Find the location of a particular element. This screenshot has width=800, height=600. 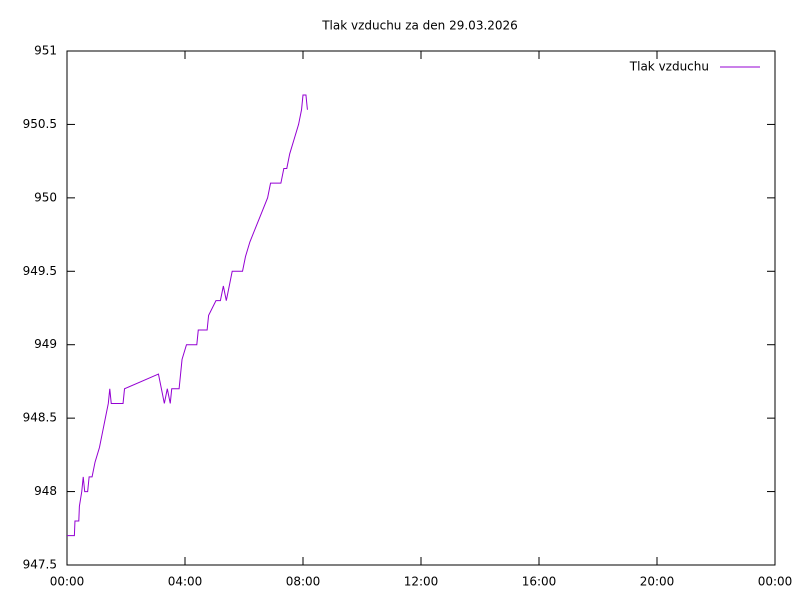

x-tick-label: 12:00 is located at coordinates (421, 582).